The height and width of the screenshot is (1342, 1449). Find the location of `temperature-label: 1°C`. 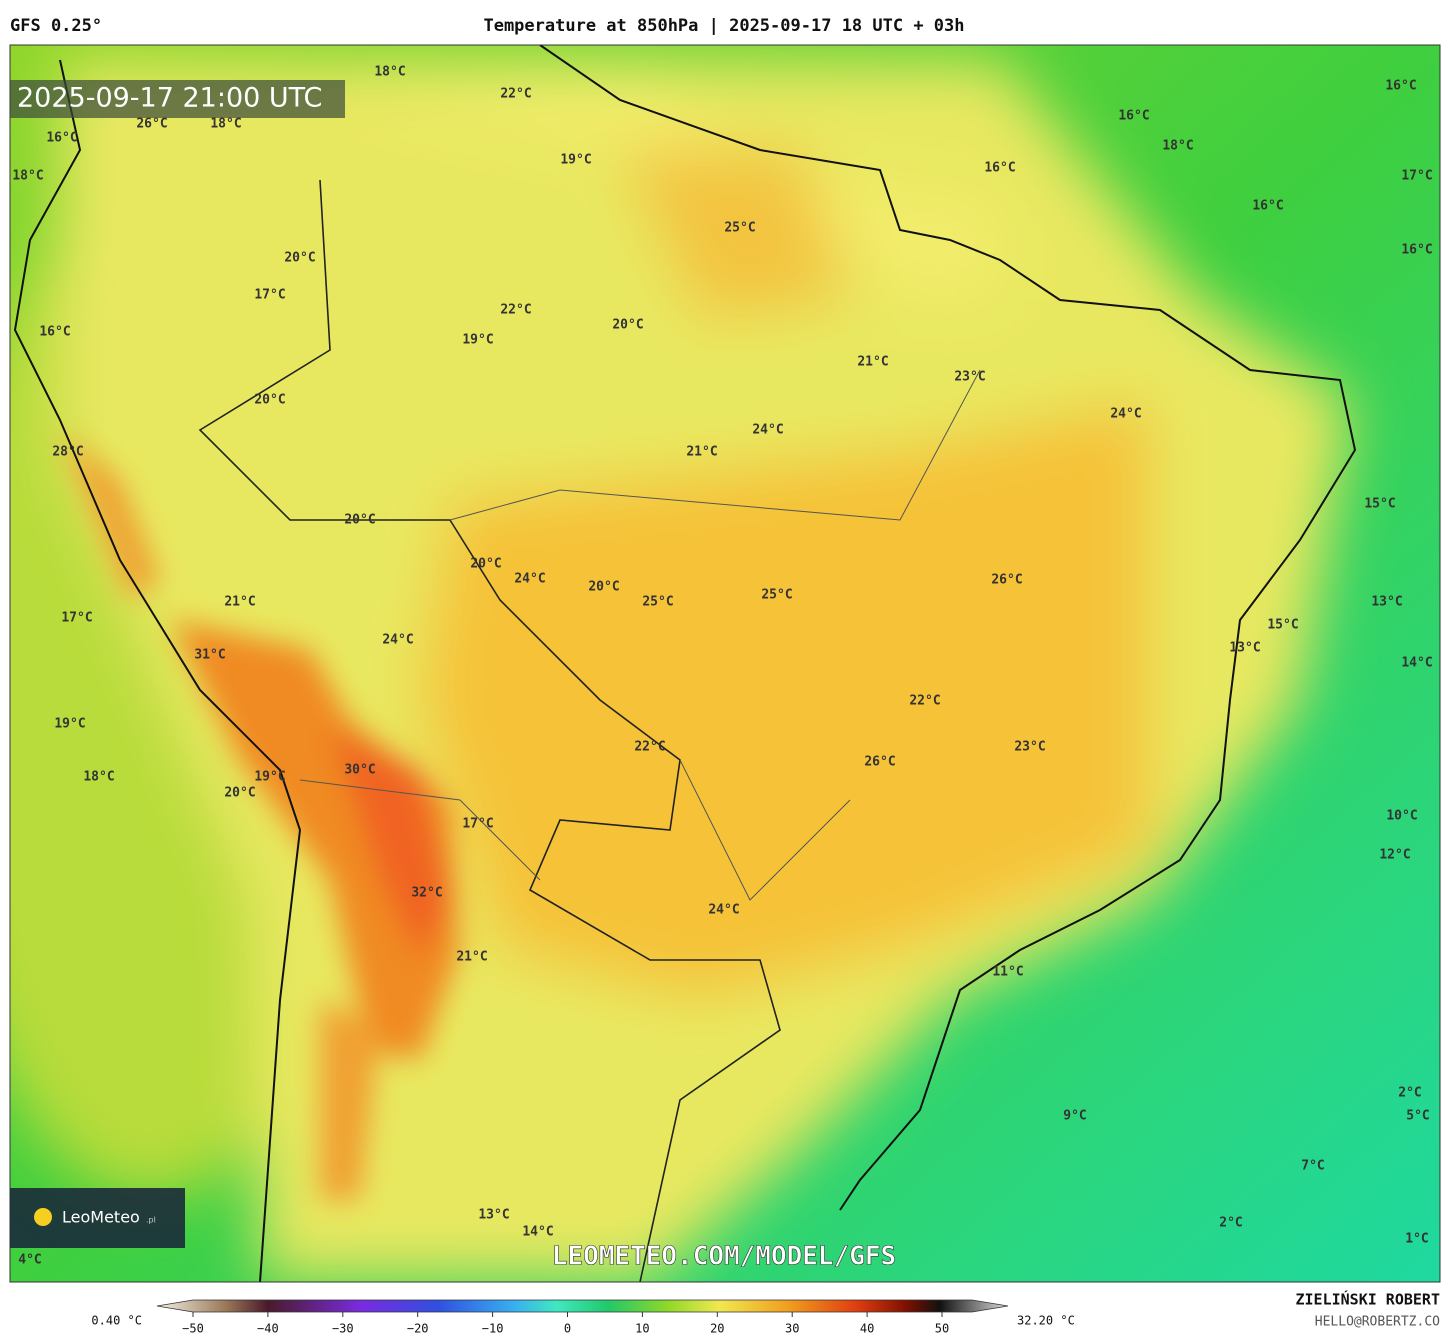

temperature-label: 1°C is located at coordinates (1416, 1239).